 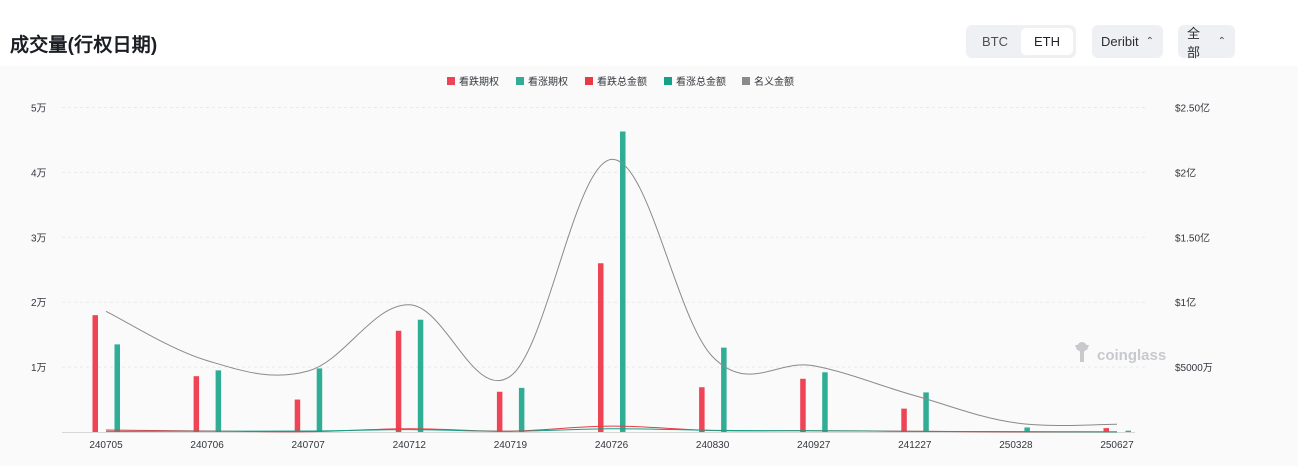 I want to click on legend-label: 看跌期权, so click(x=479, y=81).